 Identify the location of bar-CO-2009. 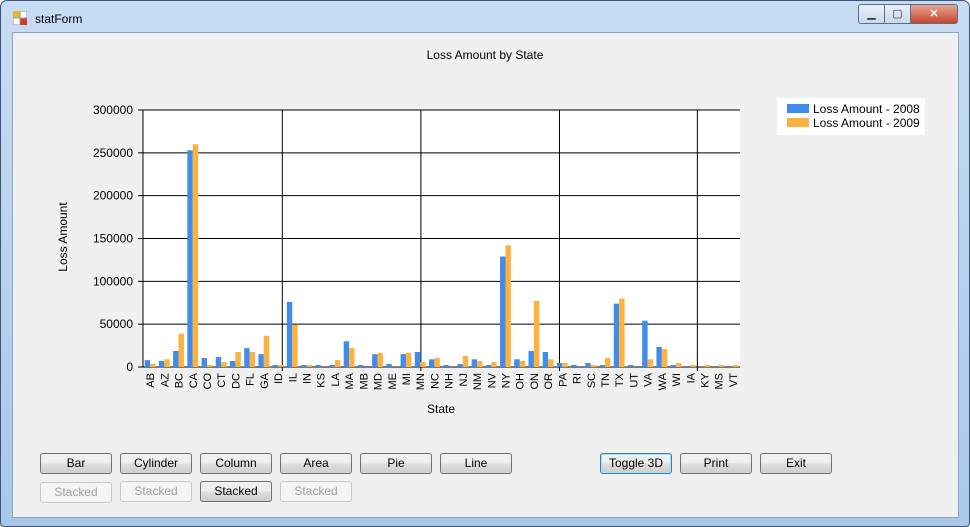
(209, 366).